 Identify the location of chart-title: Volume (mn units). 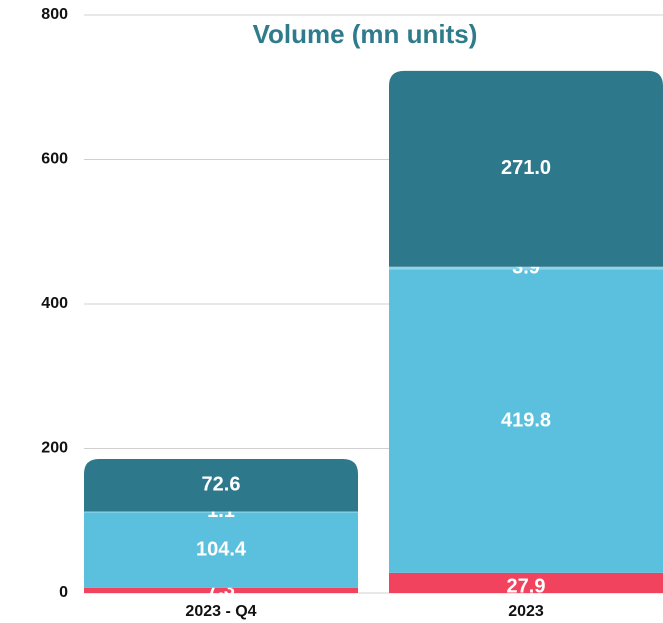
(365, 34).